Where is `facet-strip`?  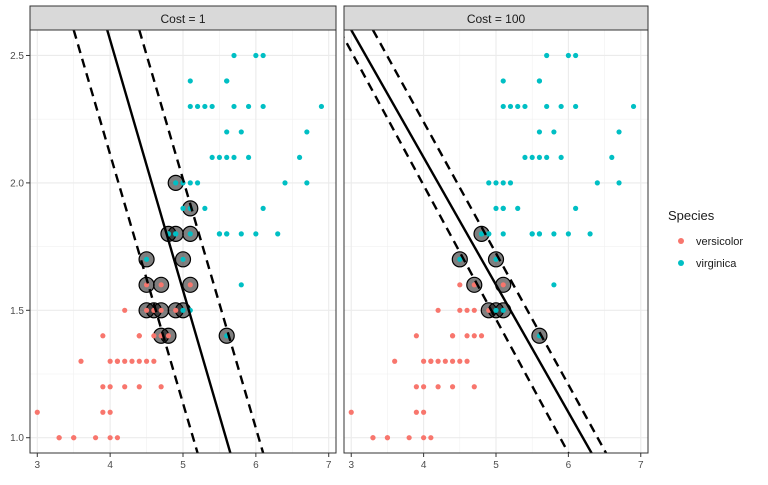 facet-strip is located at coordinates (496, 18).